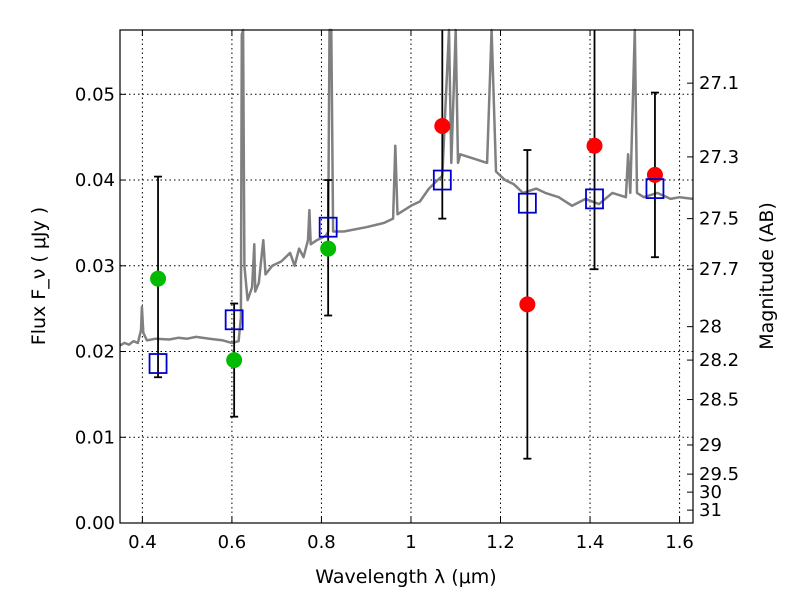  What do you see at coordinates (710, 510) in the screenshot?
I see `right-tick-label: 31` at bounding box center [710, 510].